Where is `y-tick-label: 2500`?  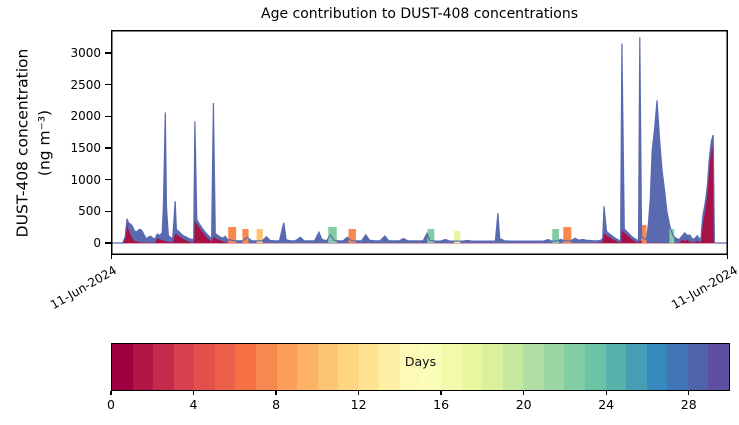 y-tick-label: 2500 is located at coordinates (85, 84).